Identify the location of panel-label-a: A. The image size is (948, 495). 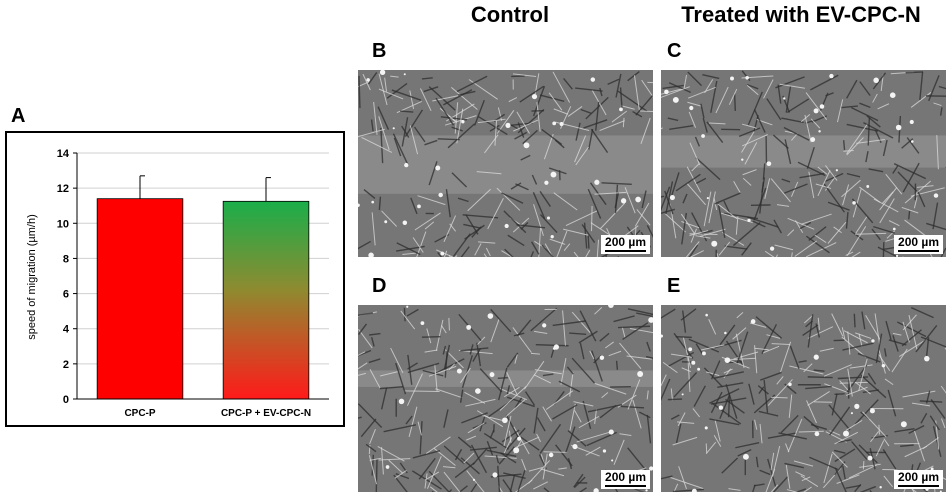
(18, 116).